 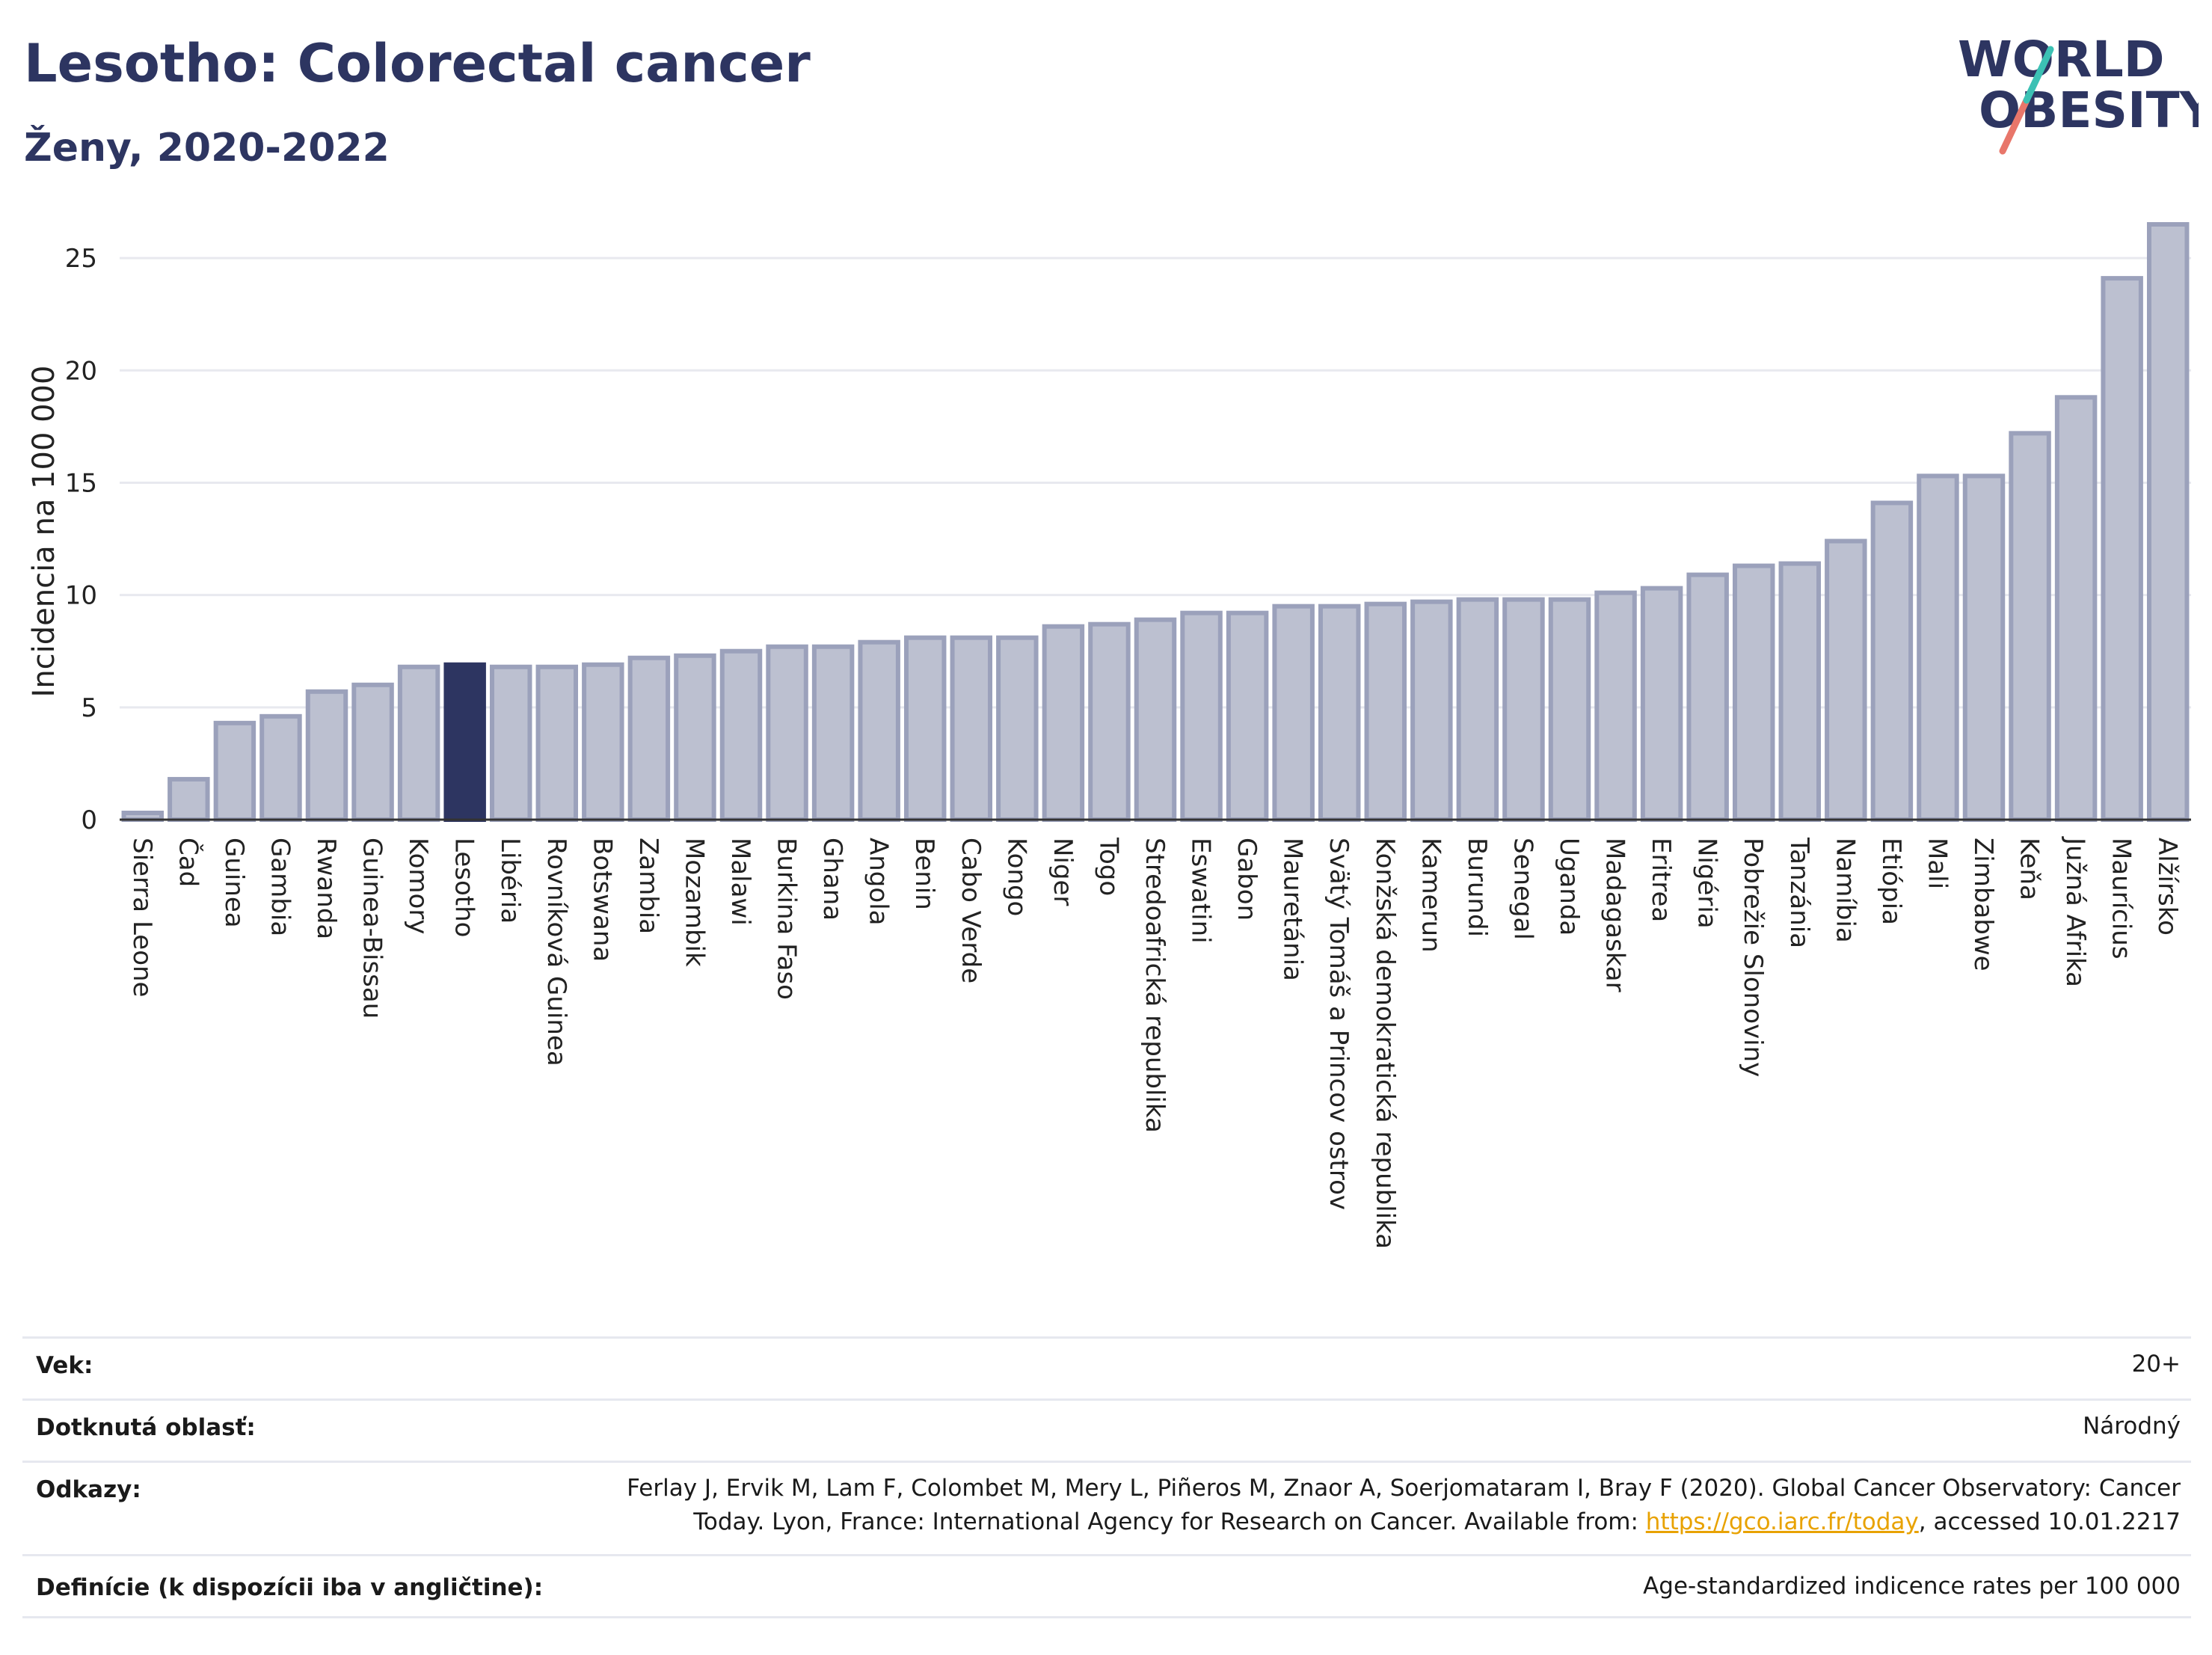 I want to click on bar-kon-sk-demokratick-republika, so click(x=1385, y=712).